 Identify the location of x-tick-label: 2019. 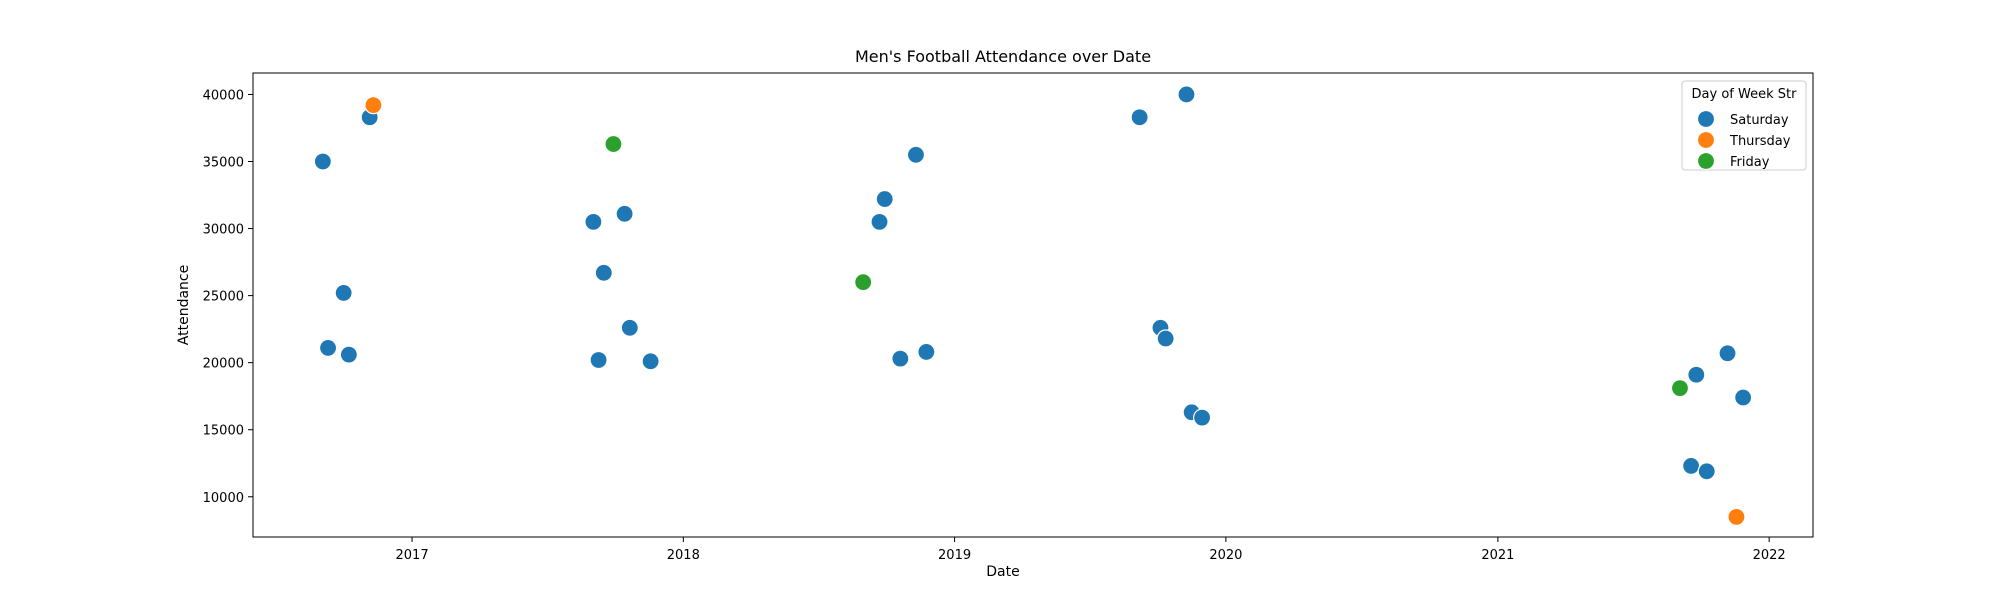
(954, 555).